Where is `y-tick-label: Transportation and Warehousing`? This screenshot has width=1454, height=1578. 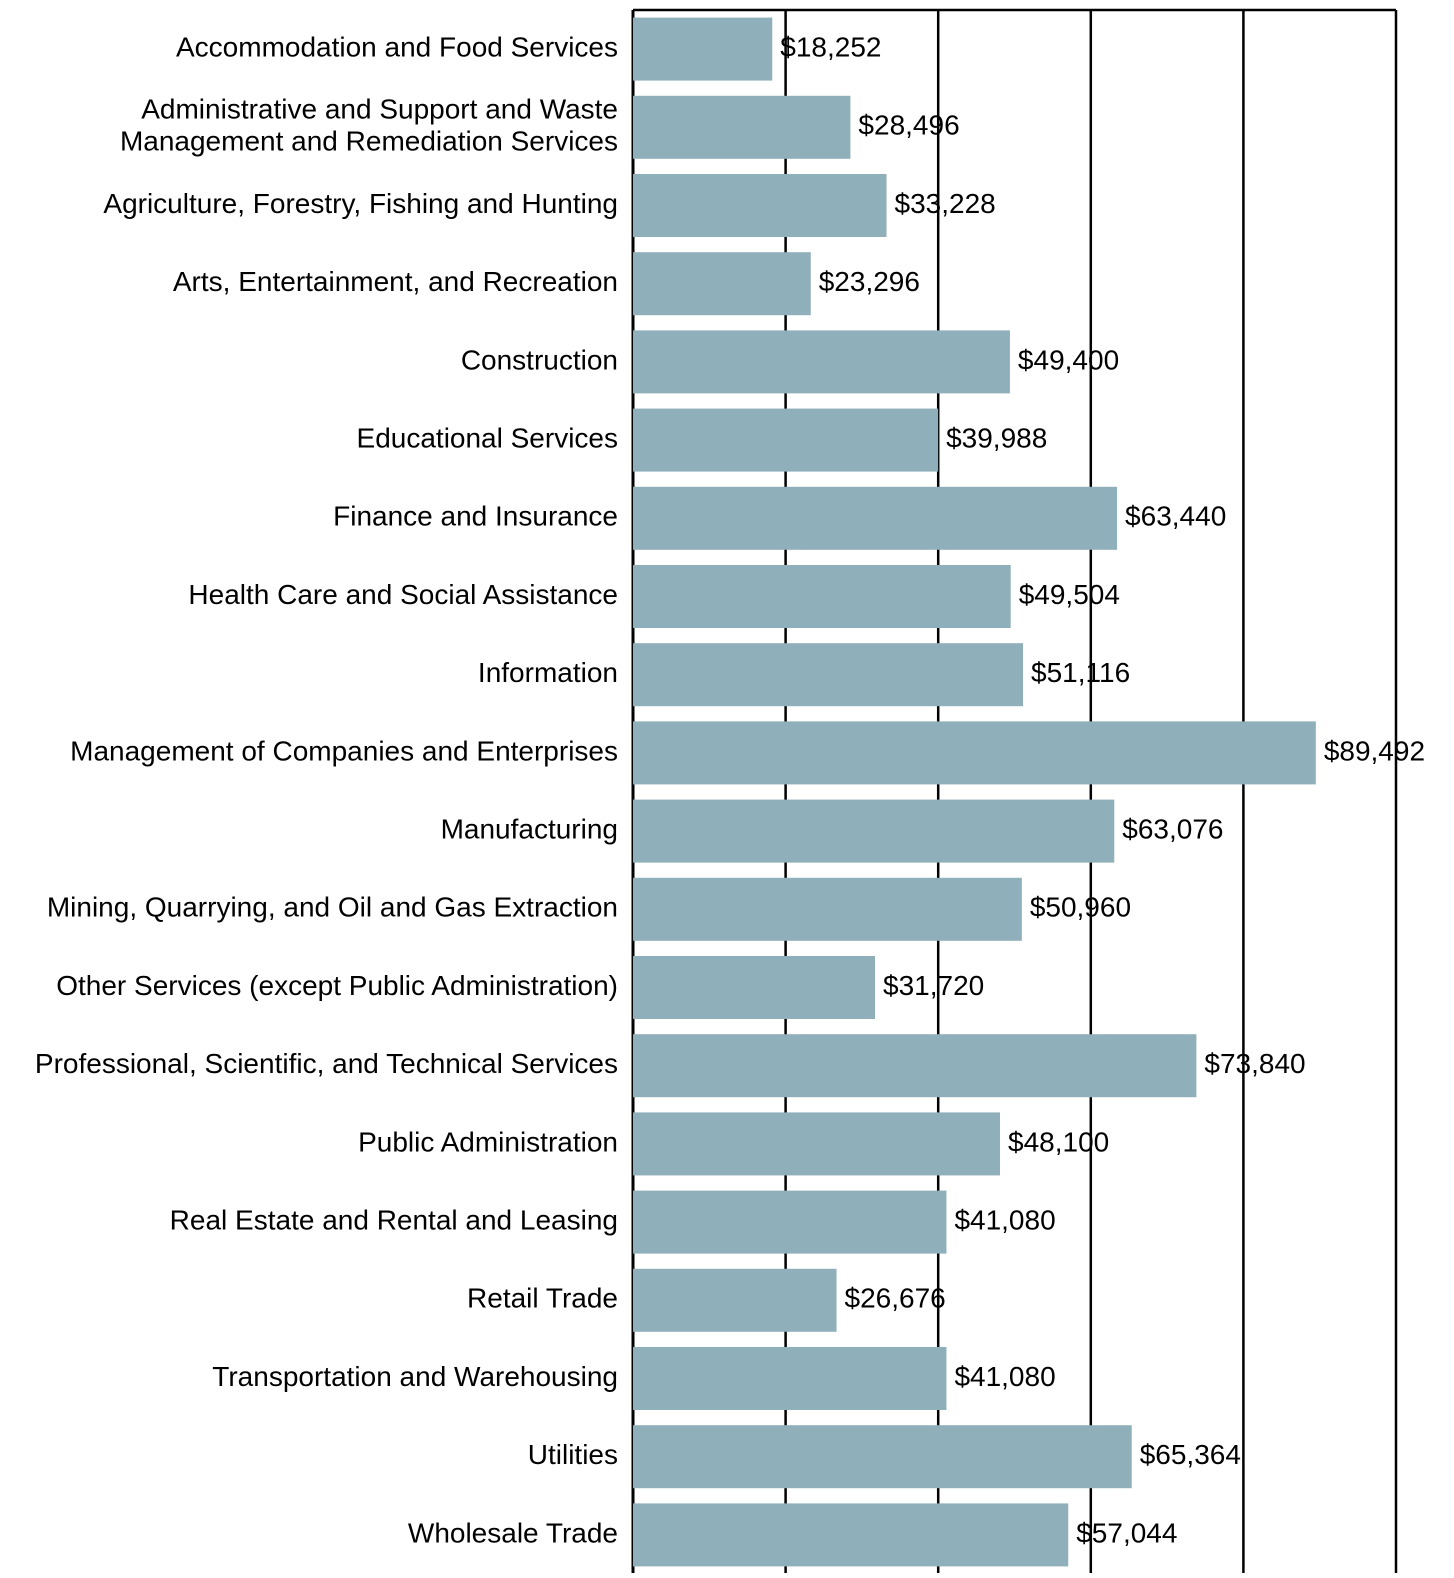 y-tick-label: Transportation and Warehousing is located at coordinates (415, 1376).